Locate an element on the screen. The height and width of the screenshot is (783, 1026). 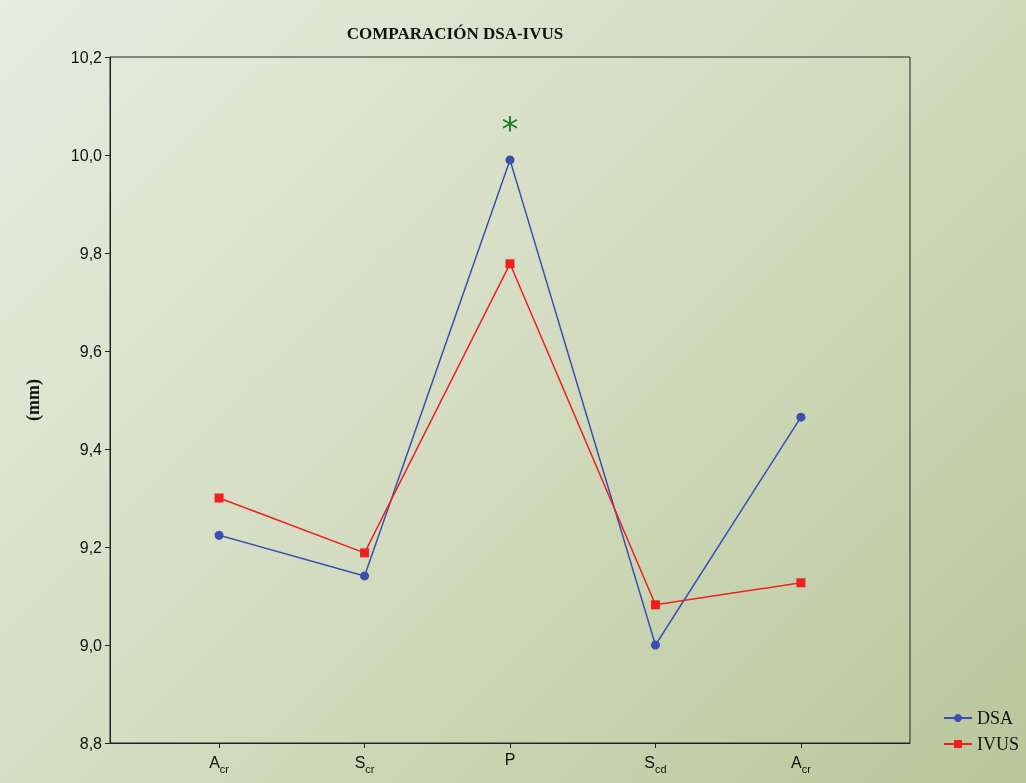
x-tick-label: P is located at coordinates (510, 759).